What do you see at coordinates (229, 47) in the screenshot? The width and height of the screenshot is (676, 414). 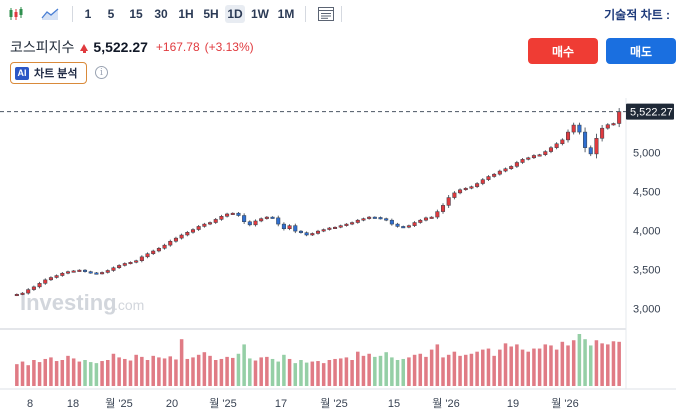 I see `price-change-percent: (+3.13%)` at bounding box center [229, 47].